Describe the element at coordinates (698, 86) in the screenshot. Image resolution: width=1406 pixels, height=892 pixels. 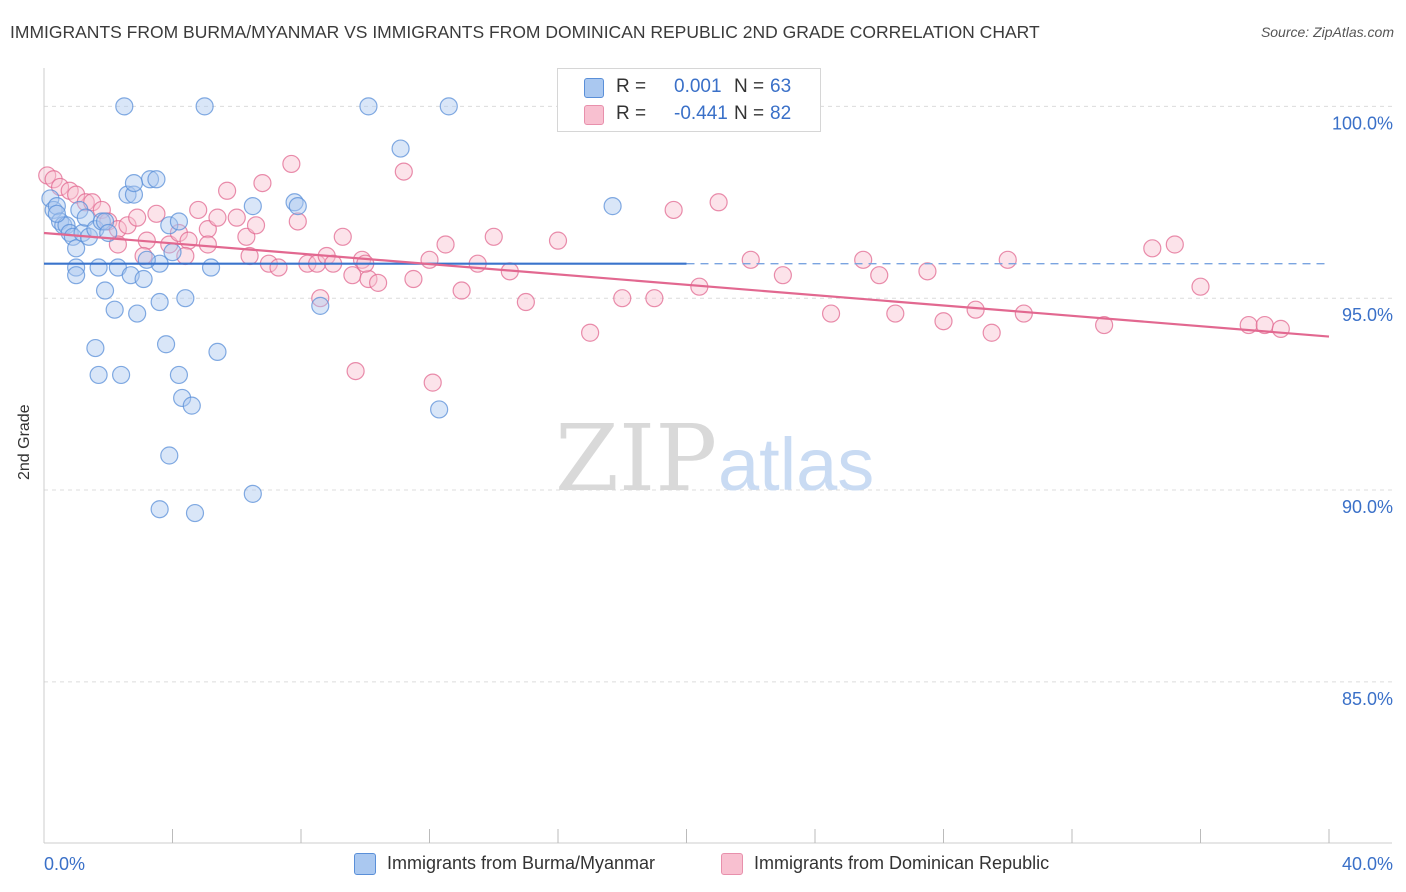
I see `legend-r-value-burma: 0.001` at that location.